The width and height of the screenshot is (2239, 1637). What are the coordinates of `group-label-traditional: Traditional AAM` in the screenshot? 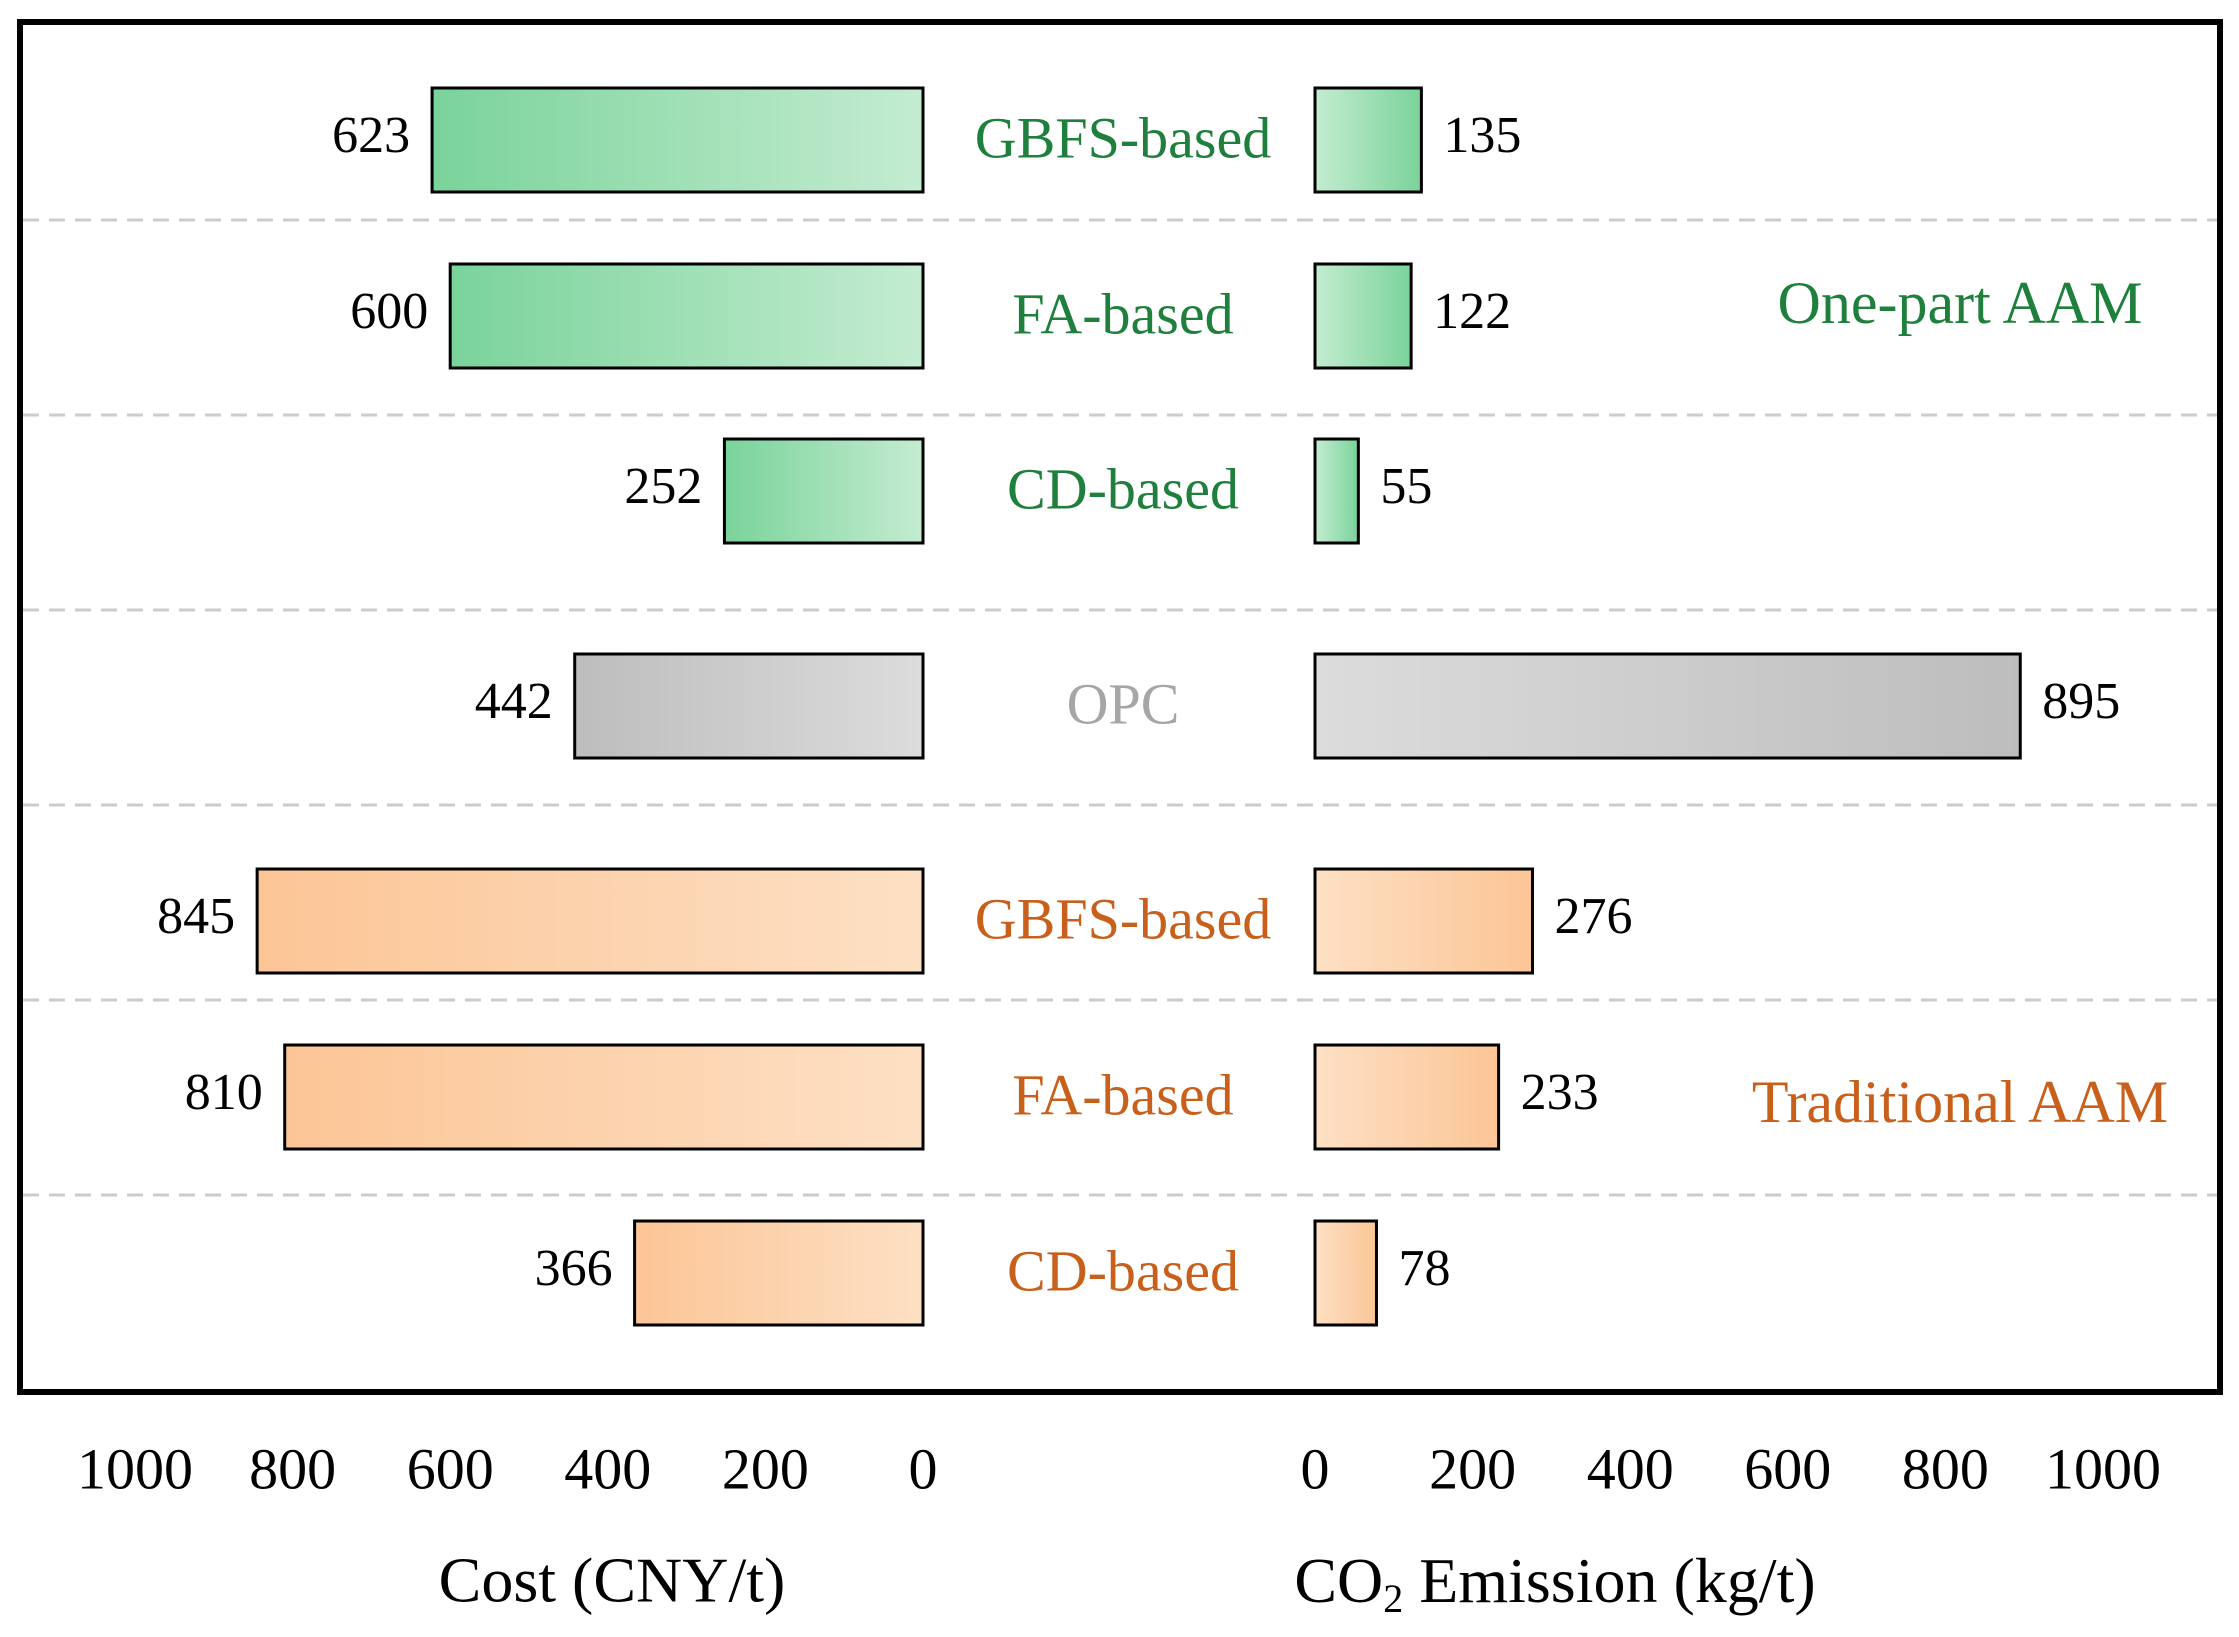 It's located at (1960, 1102).